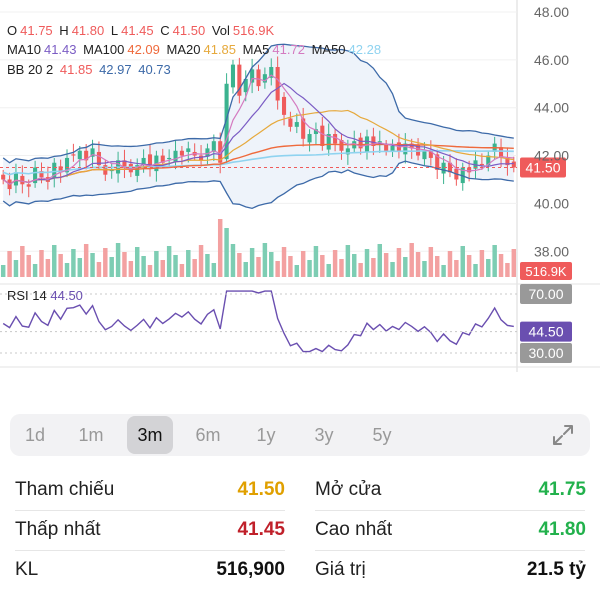  What do you see at coordinates (27, 569) in the screenshot?
I see `volume-stat-label: KL` at bounding box center [27, 569].